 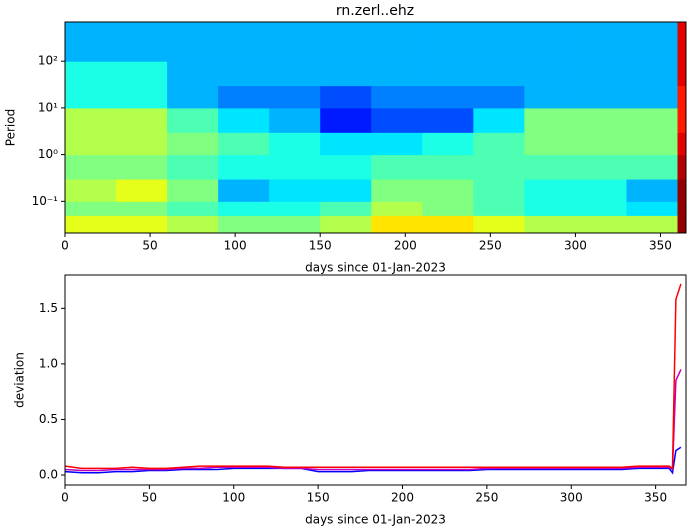 What do you see at coordinates (320, 246) in the screenshot?
I see `x-tick-label: 150` at bounding box center [320, 246].